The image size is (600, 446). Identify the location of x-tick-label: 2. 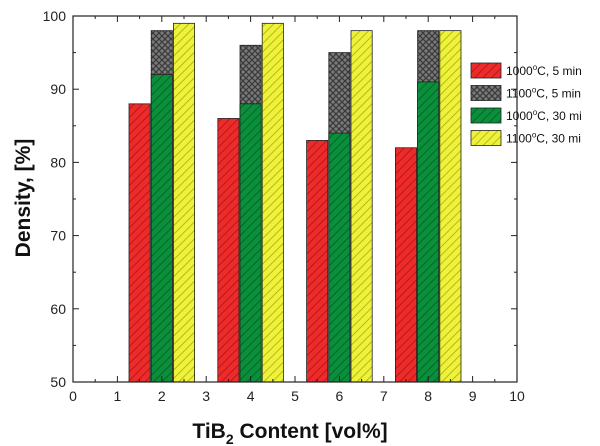
(162, 396).